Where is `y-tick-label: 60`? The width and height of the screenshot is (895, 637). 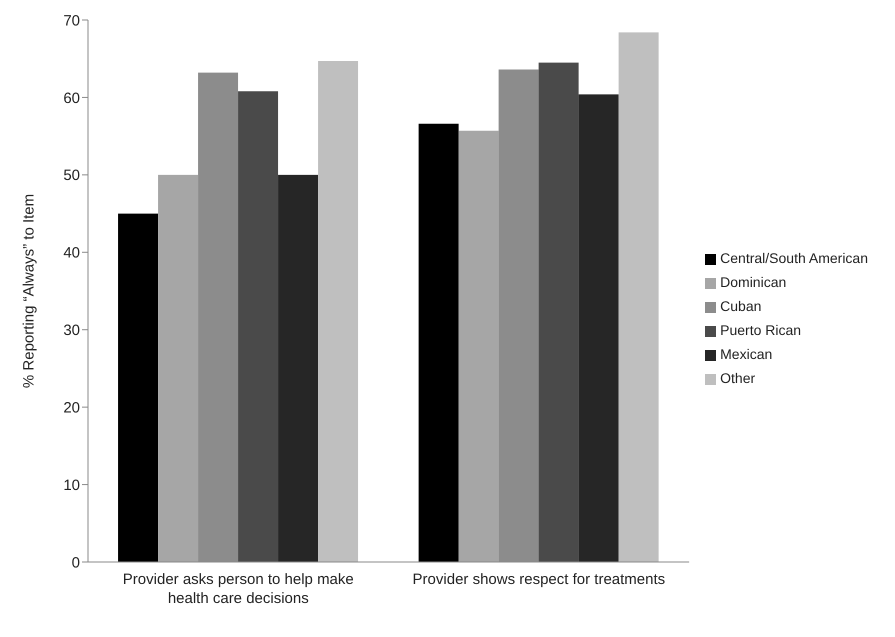
y-tick-label: 60 is located at coordinates (71, 98).